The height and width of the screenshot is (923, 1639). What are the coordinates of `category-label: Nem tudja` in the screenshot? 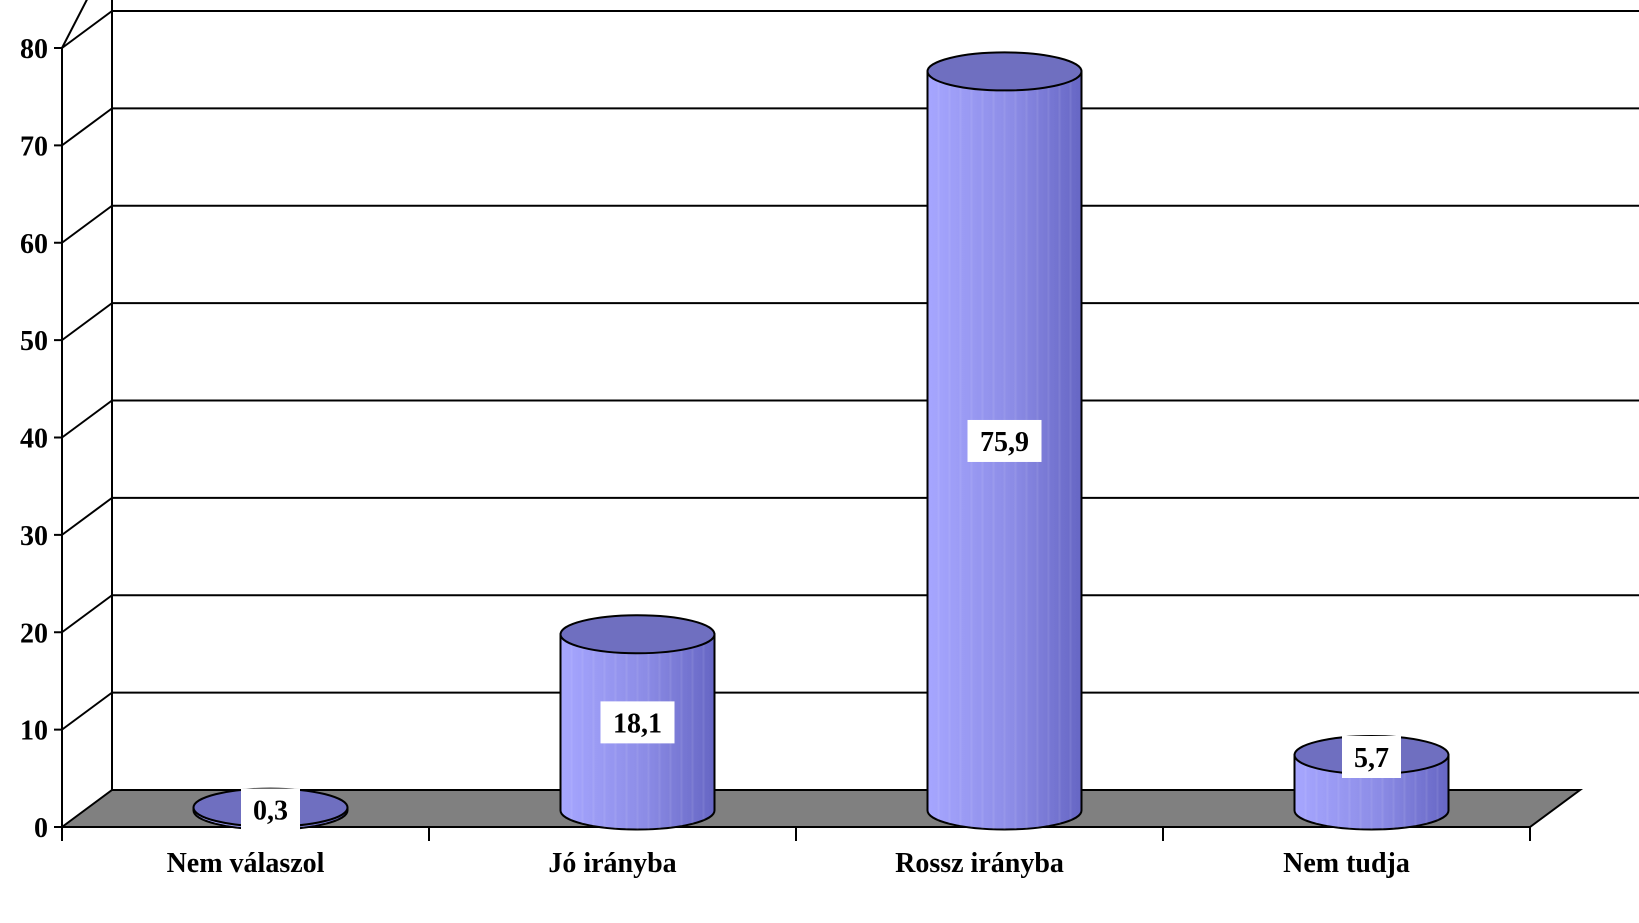 It's located at (1346, 863).